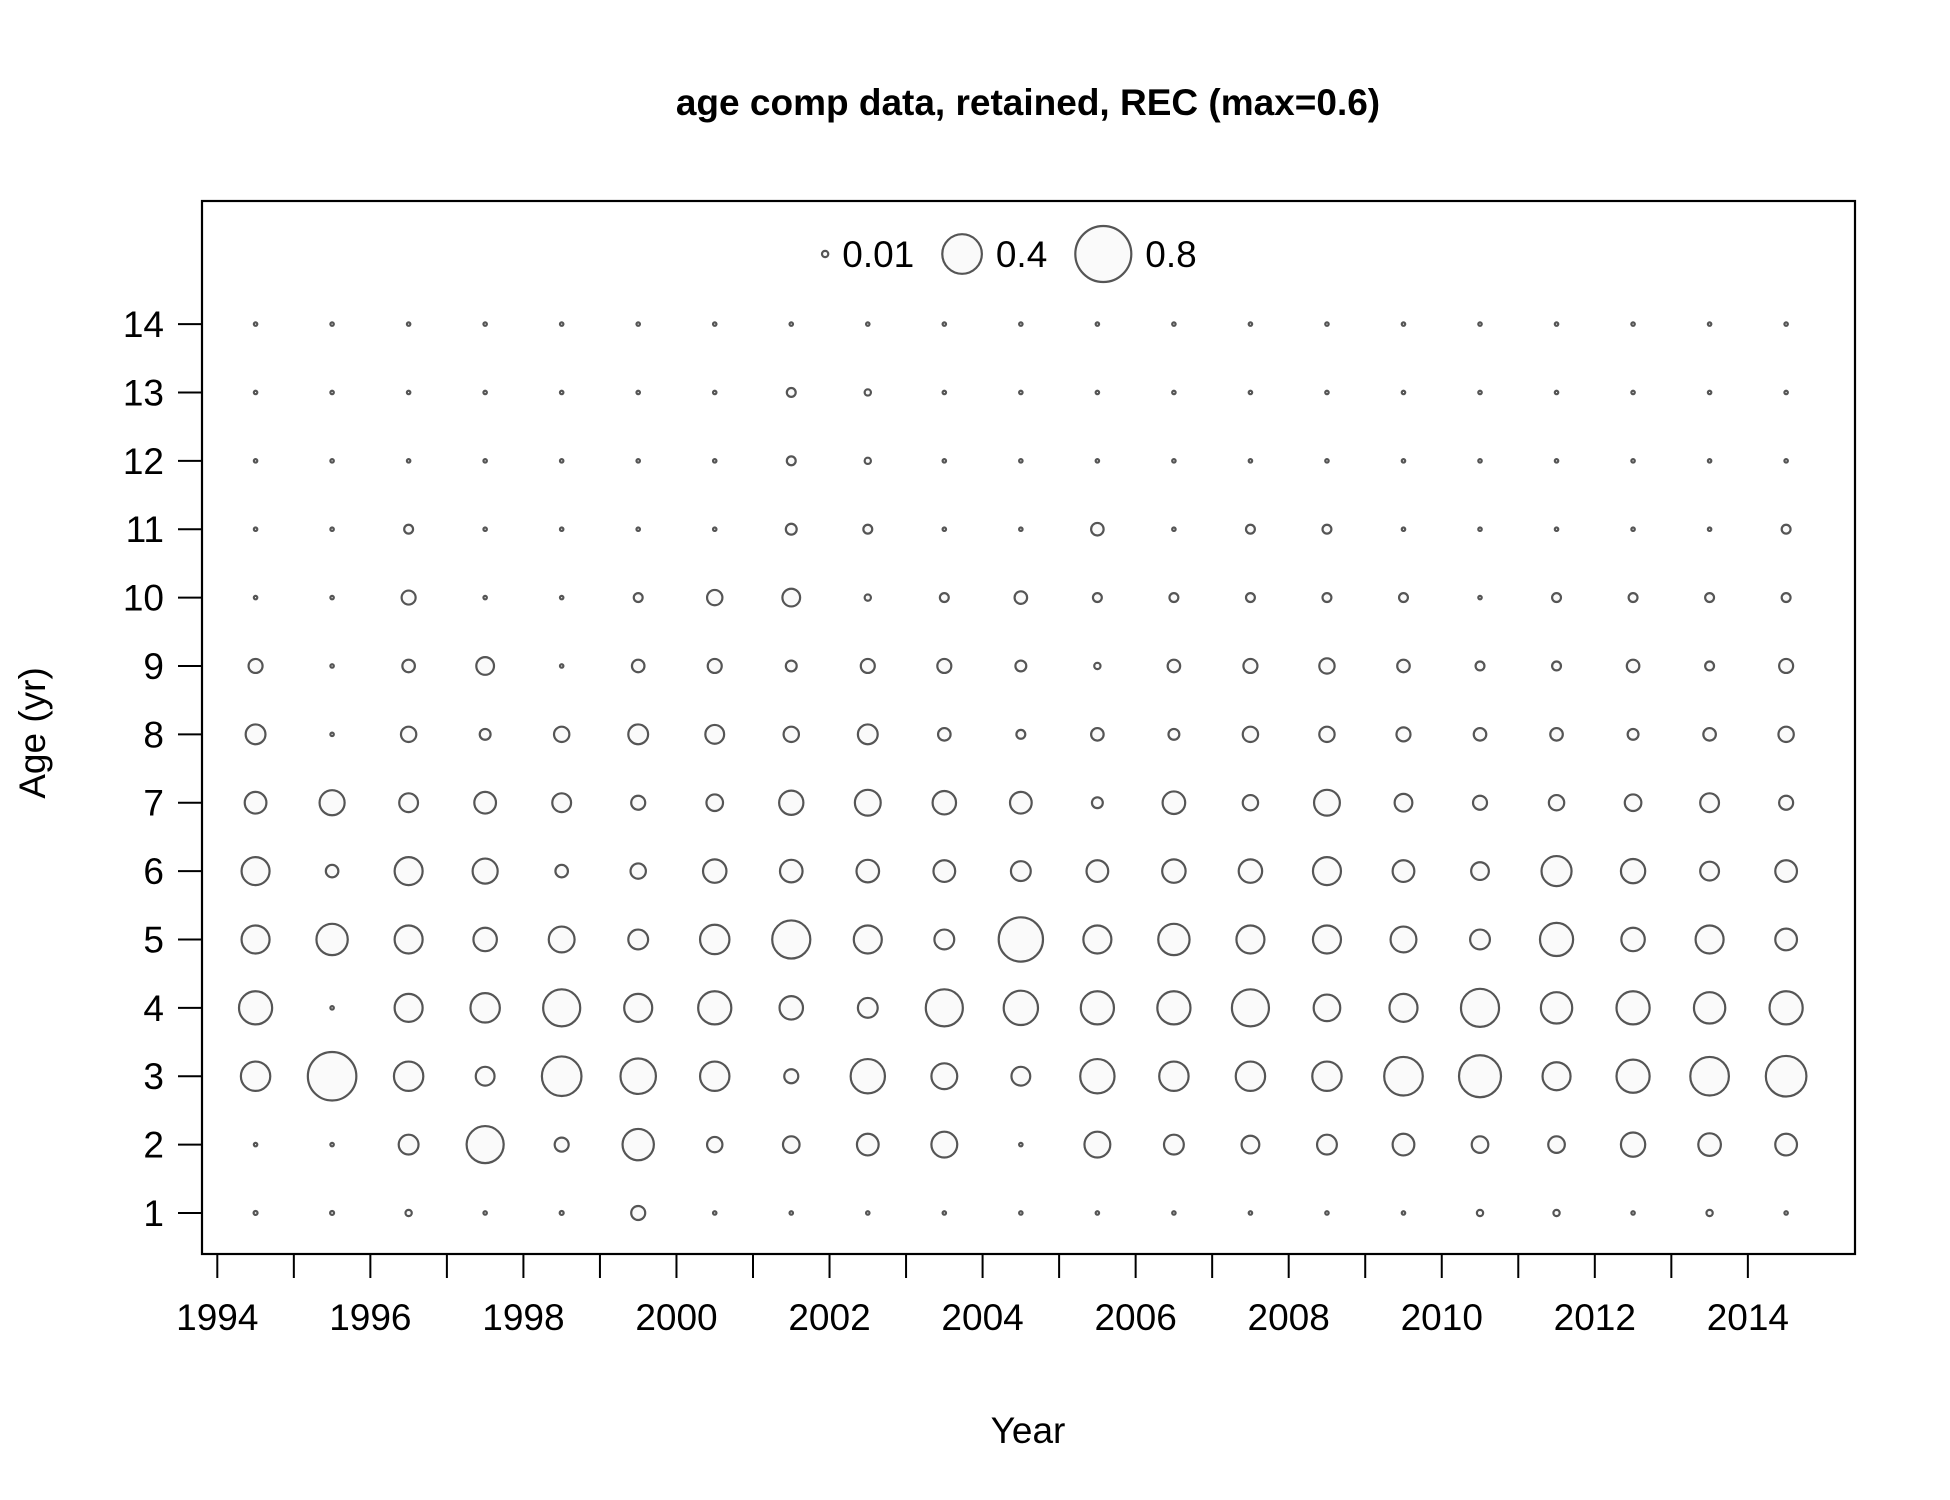  What do you see at coordinates (829, 1317) in the screenshot?
I see `x-tick-label: 2002` at bounding box center [829, 1317].